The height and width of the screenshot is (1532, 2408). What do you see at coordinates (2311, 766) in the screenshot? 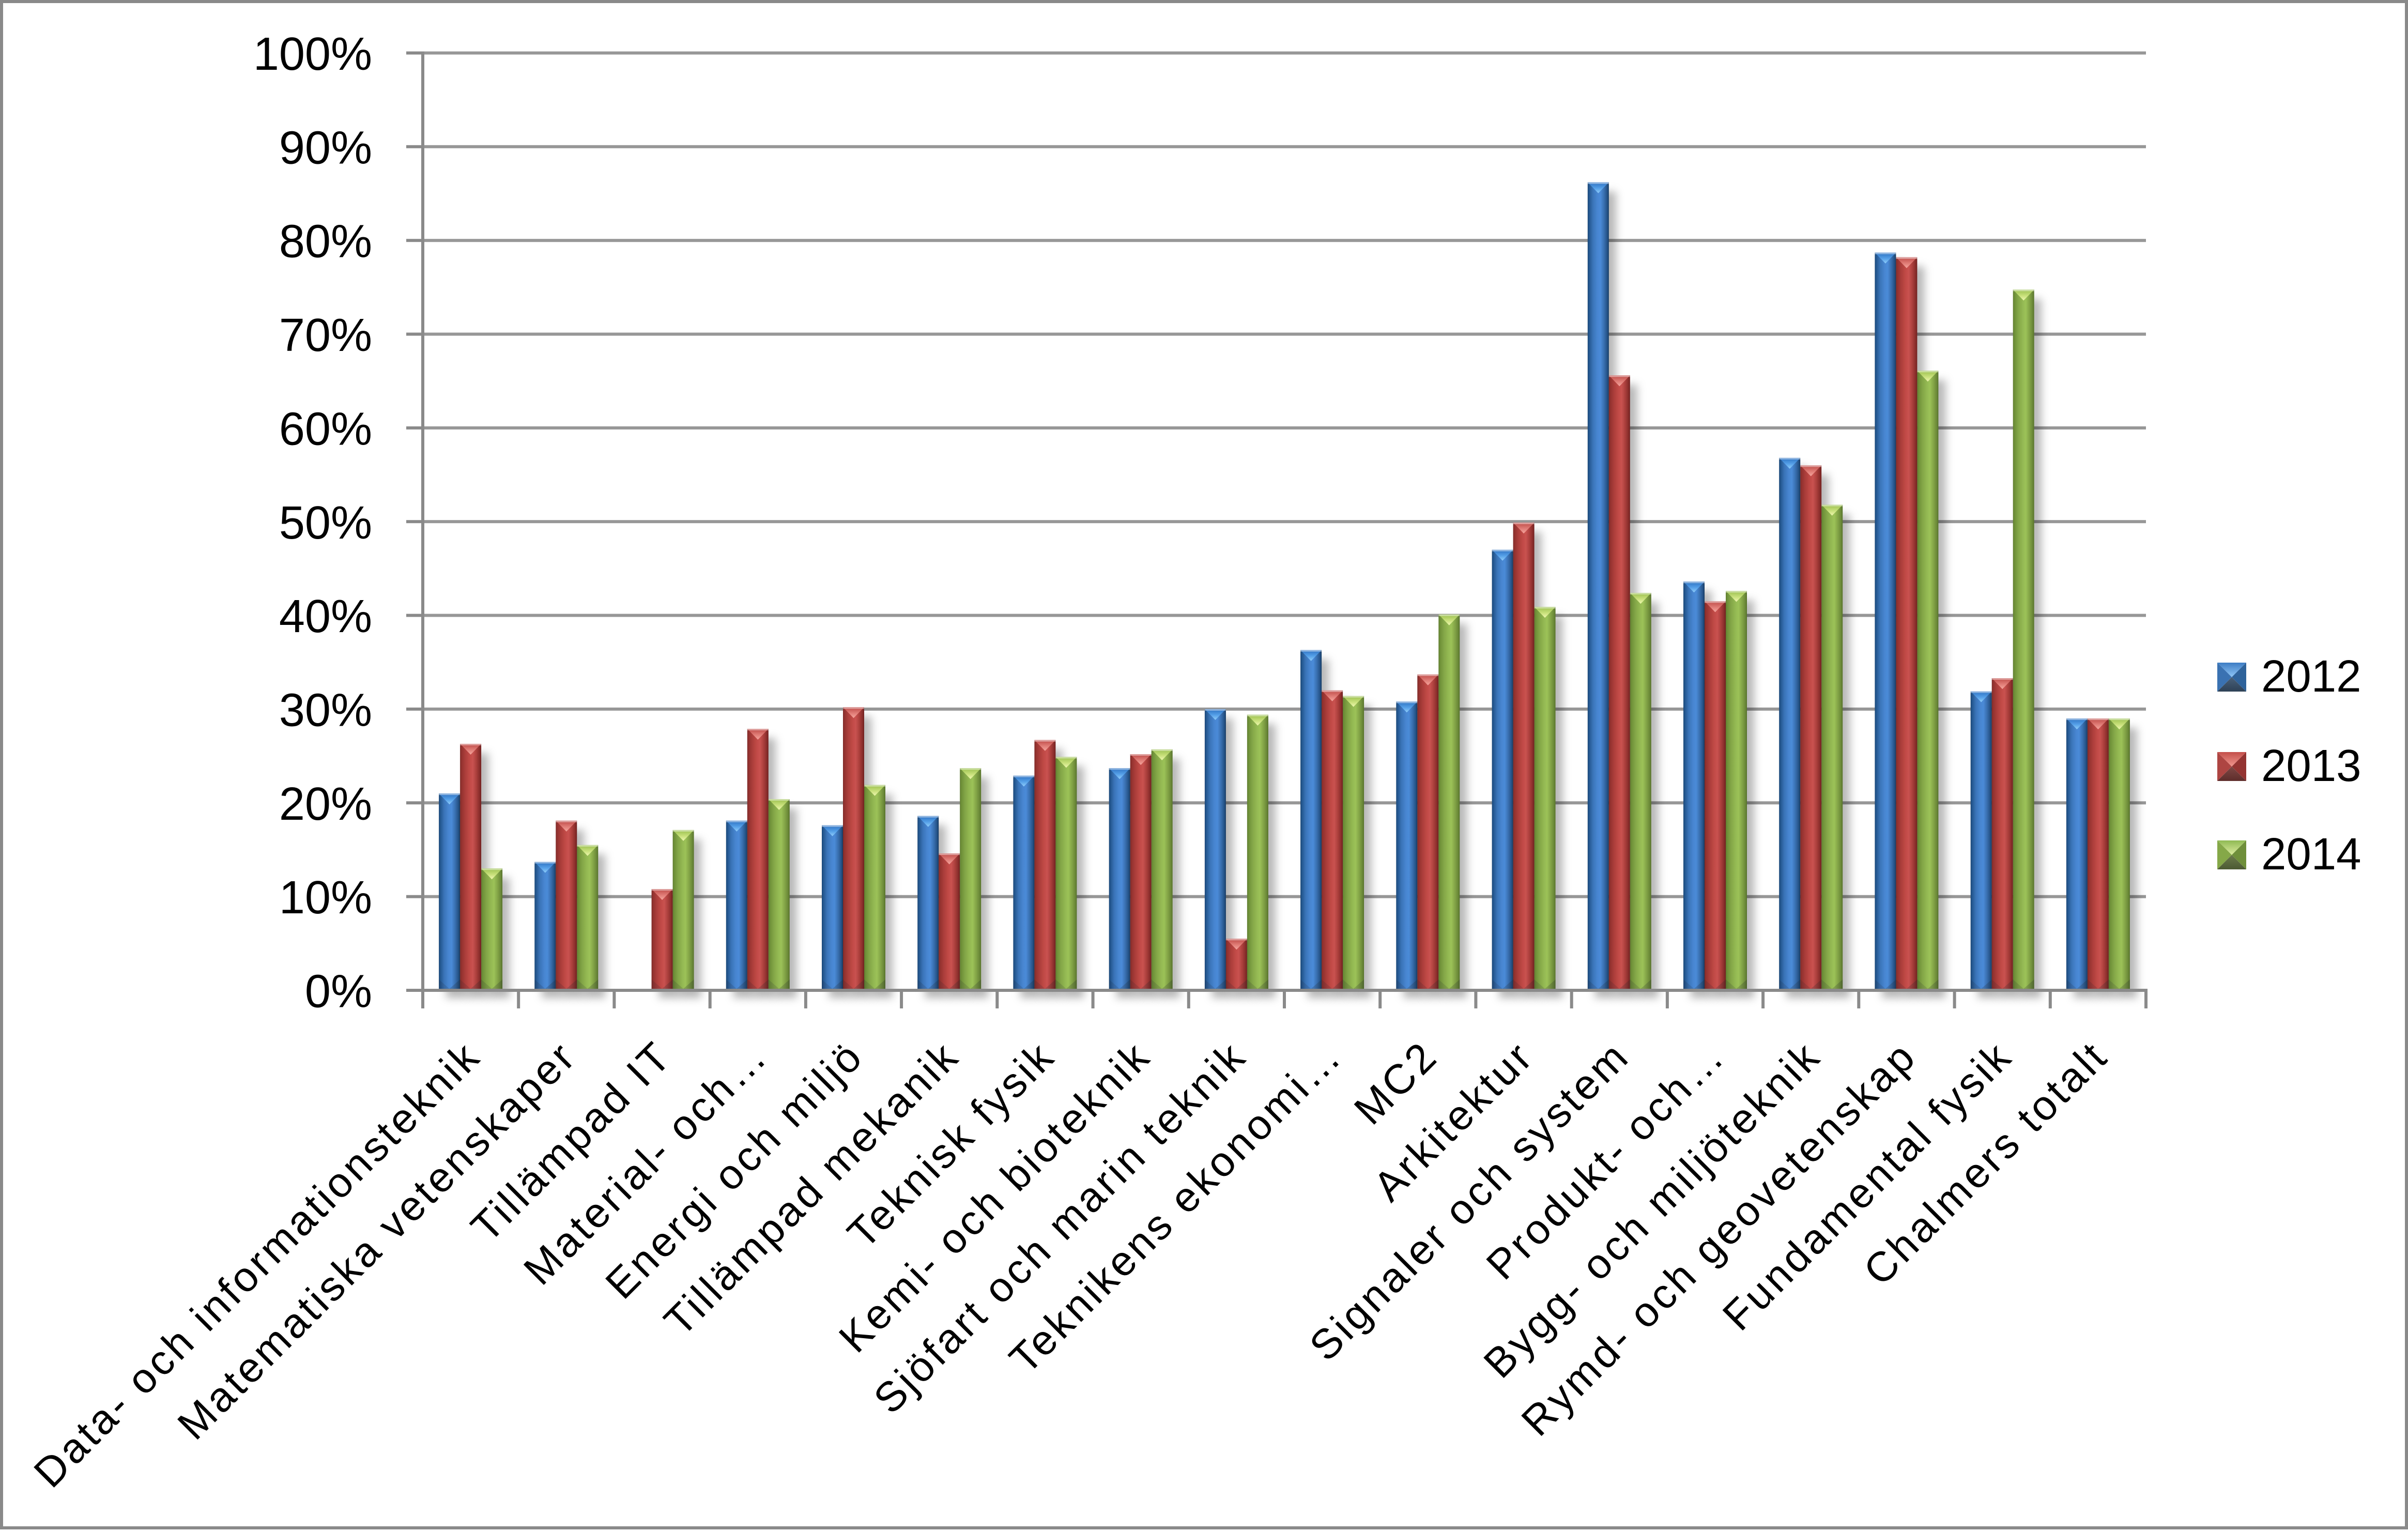
I see `svg-text: 2013` at bounding box center [2311, 766].